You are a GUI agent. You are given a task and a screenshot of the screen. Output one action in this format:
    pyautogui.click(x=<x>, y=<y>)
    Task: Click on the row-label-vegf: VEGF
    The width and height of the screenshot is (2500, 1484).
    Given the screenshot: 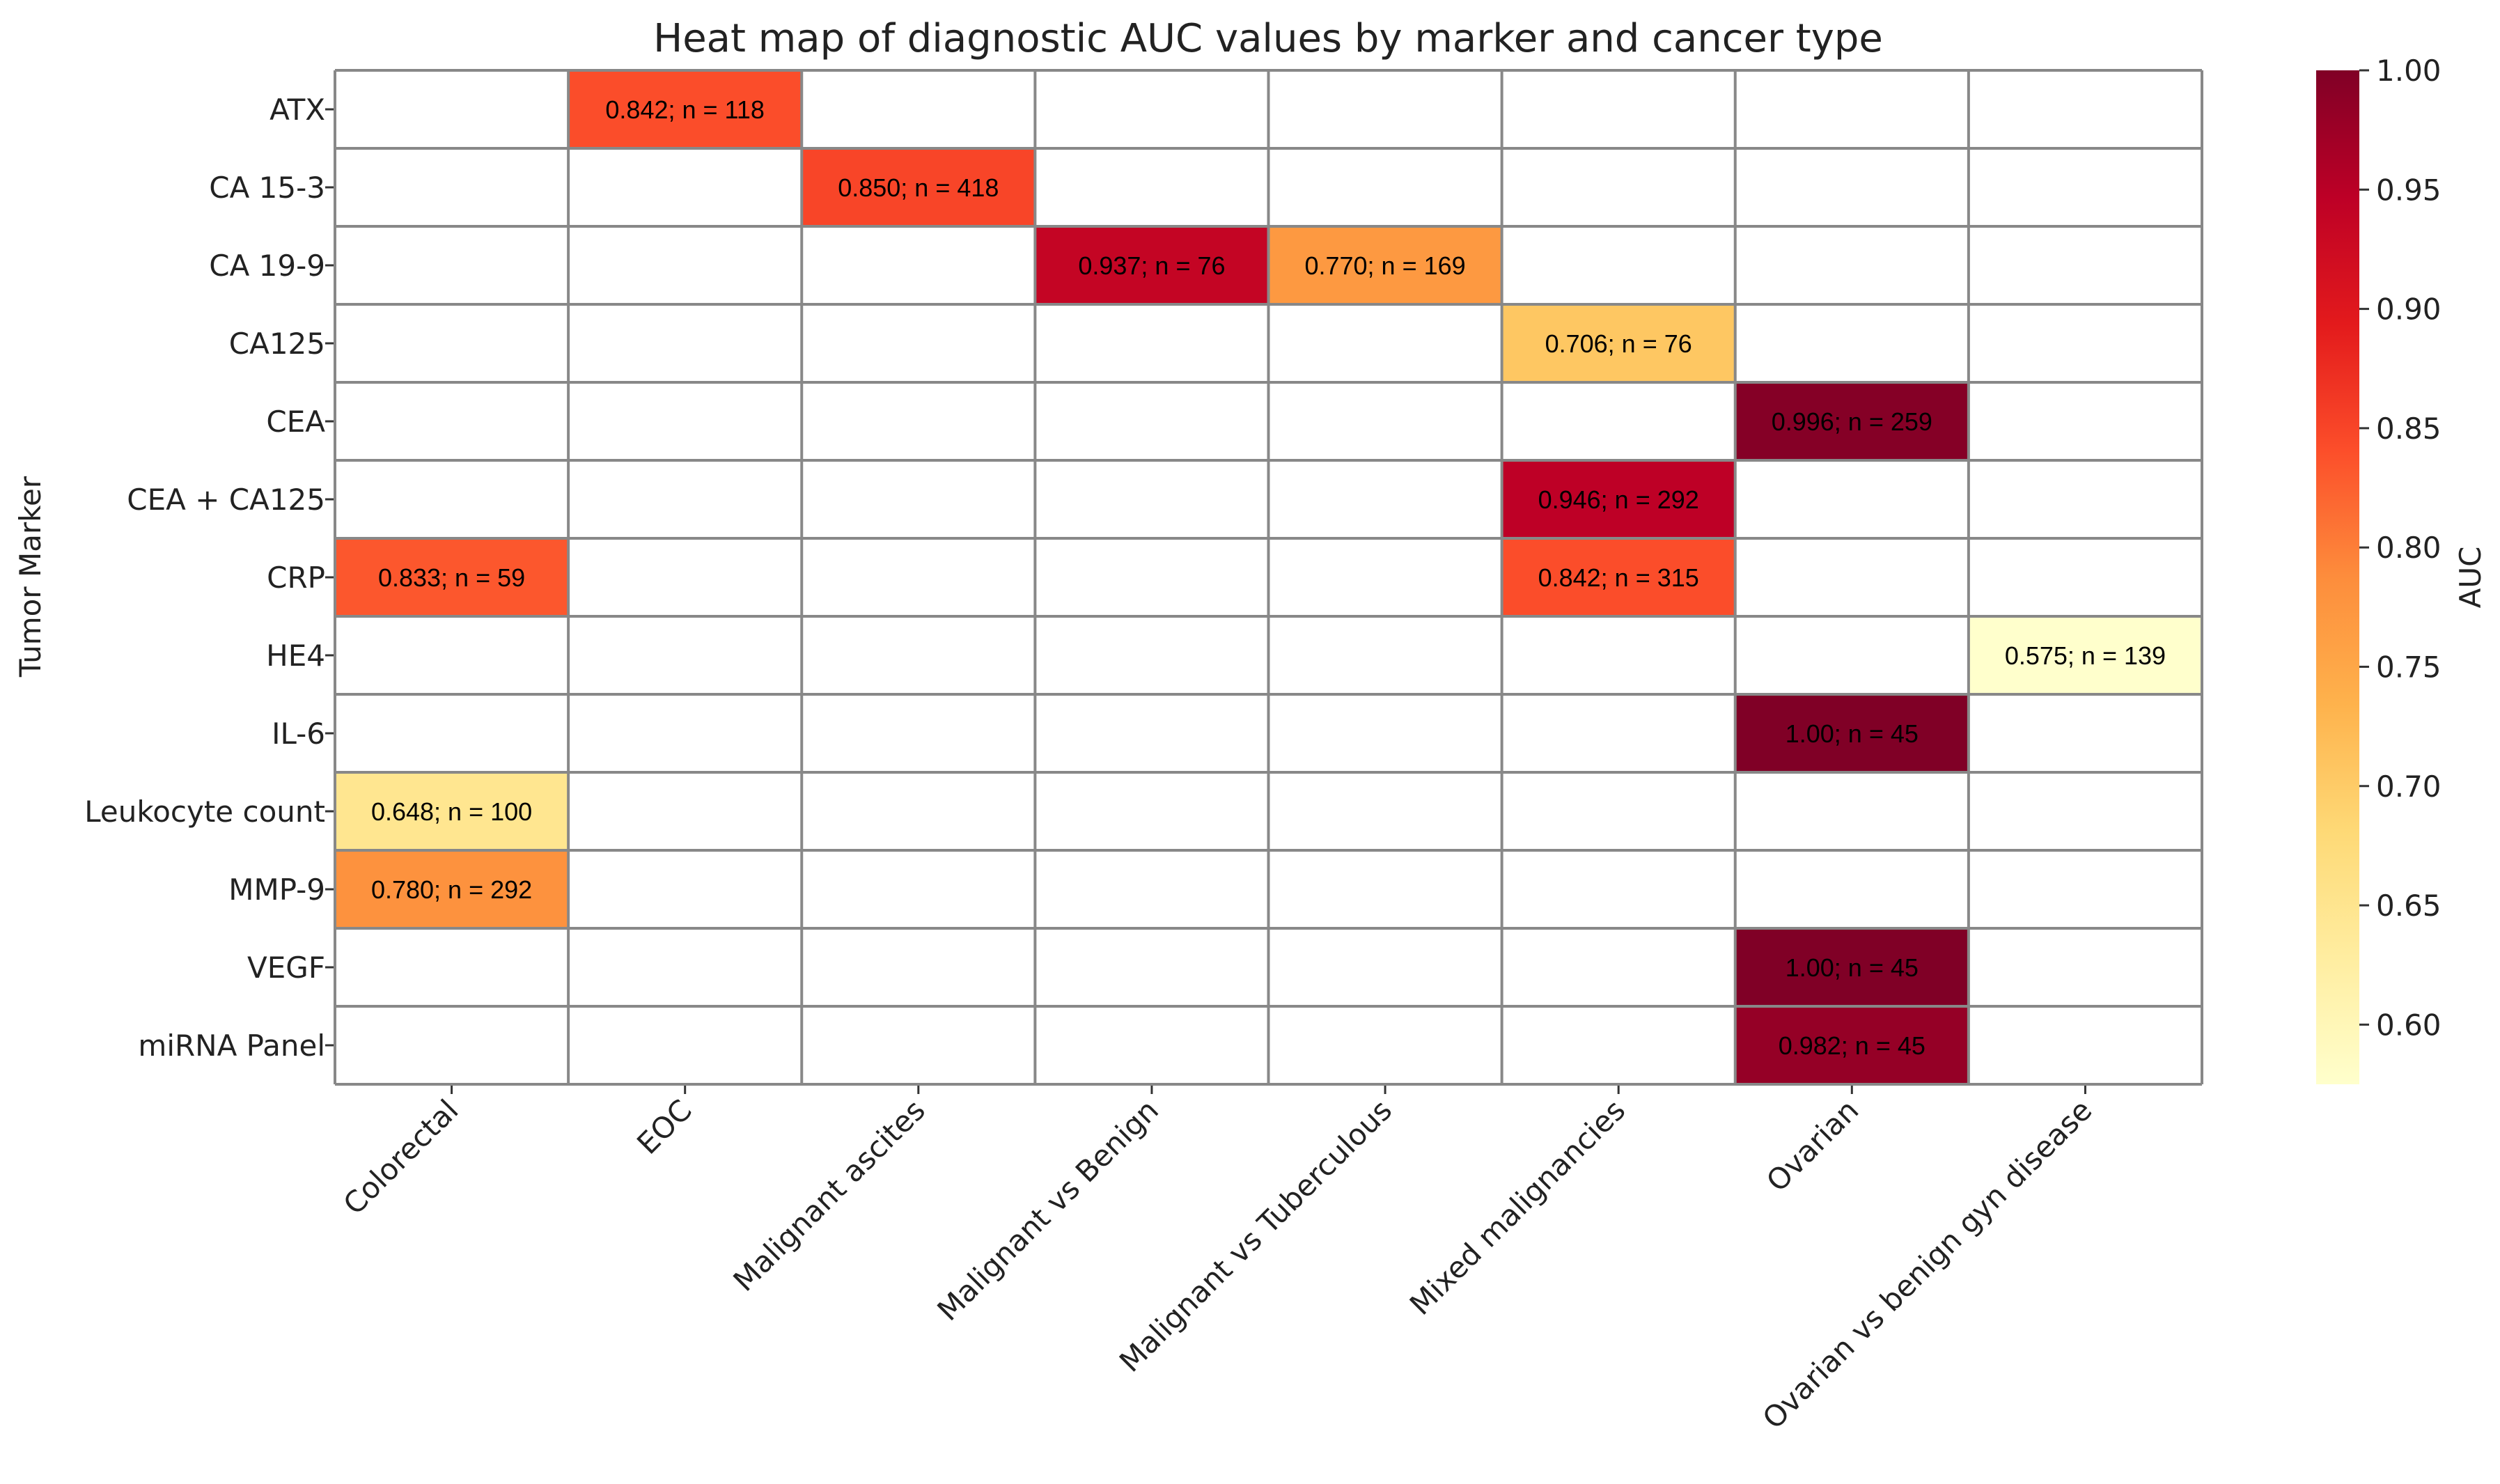 What is the action you would take?
    pyautogui.click(x=286, y=968)
    